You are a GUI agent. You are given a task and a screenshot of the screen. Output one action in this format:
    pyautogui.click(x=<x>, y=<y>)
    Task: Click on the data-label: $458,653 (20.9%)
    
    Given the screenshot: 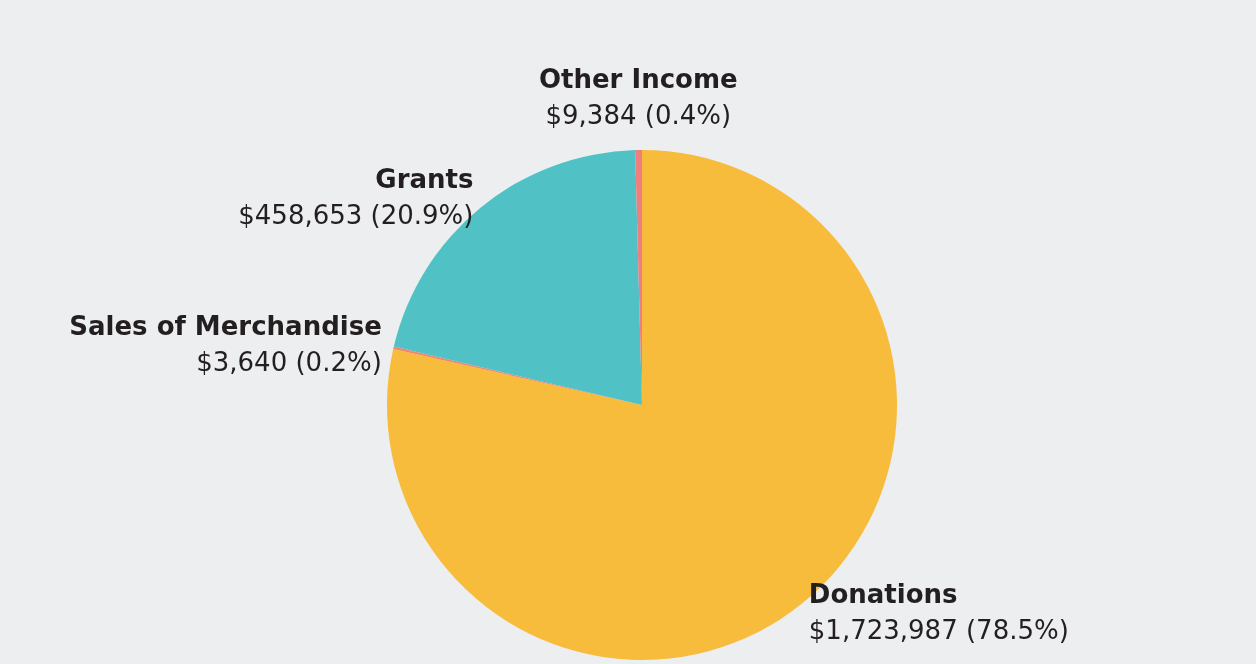 What is the action you would take?
    pyautogui.click(x=356, y=214)
    